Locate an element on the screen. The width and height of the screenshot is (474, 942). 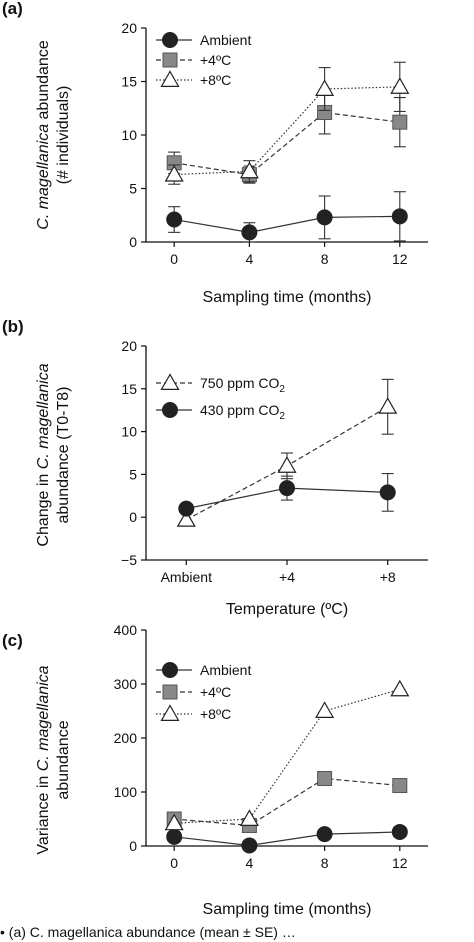
panel-a-xtick-label: 0 is located at coordinates (174, 259).